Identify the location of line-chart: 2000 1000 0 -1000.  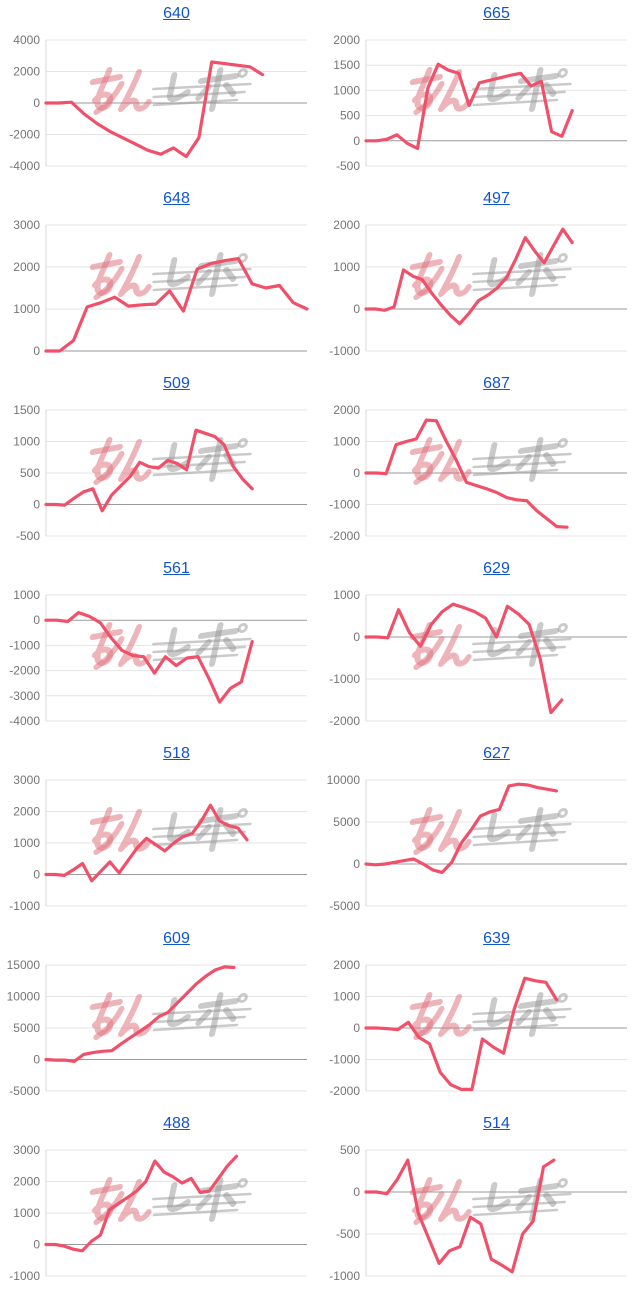
(478, 288).